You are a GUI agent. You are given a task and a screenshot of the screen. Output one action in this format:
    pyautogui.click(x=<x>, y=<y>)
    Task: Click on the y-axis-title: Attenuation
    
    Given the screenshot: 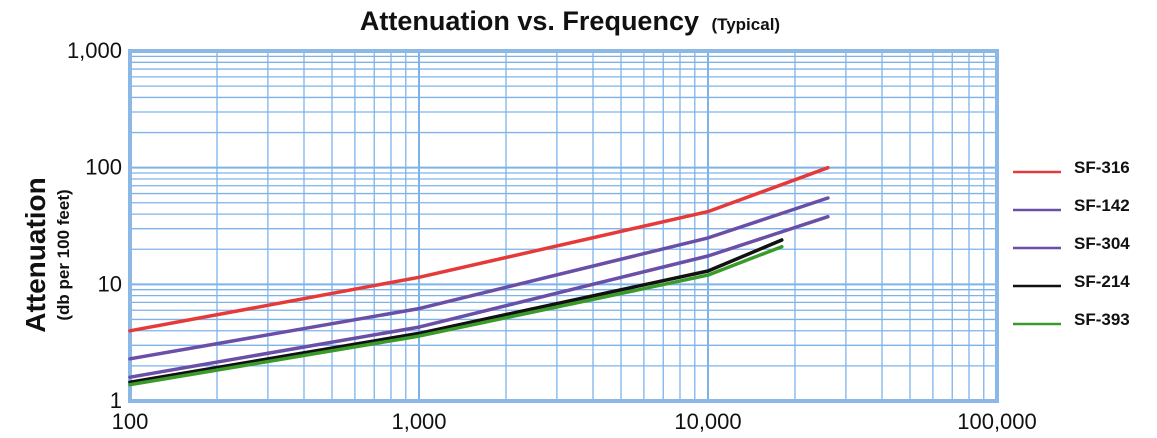 What is the action you would take?
    pyautogui.click(x=35, y=255)
    